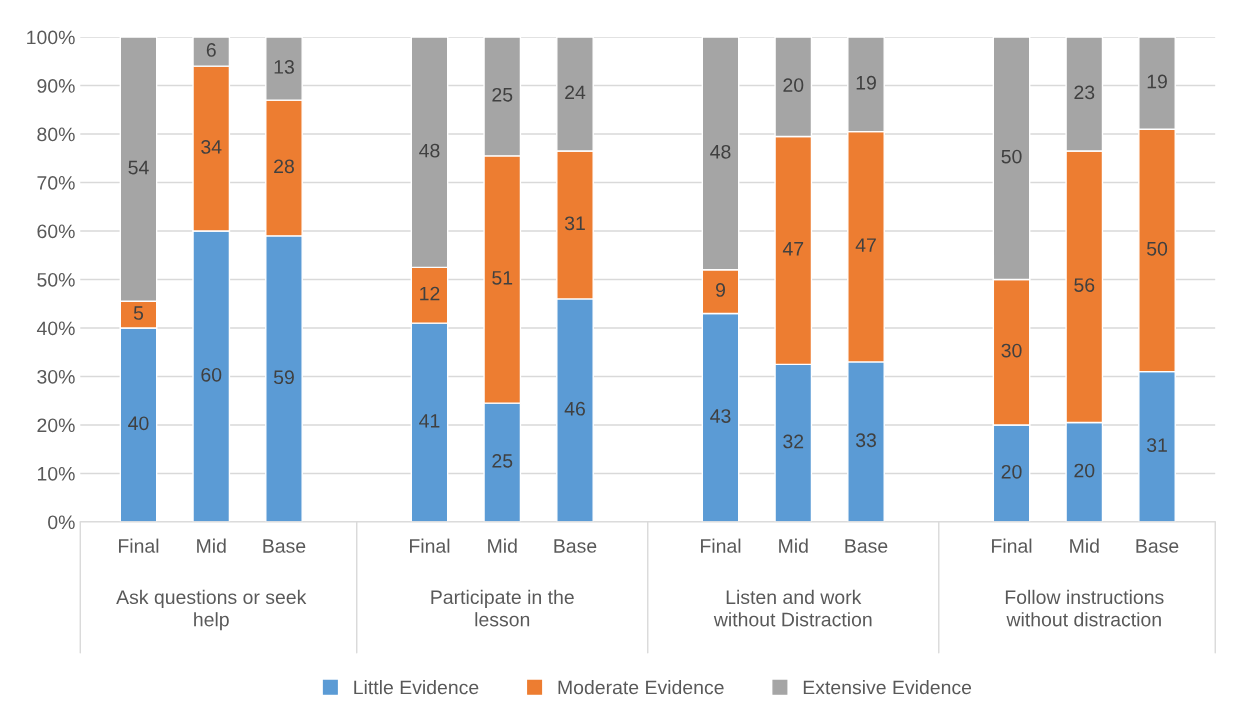 The height and width of the screenshot is (713, 1235). Describe the element at coordinates (55, 328) in the screenshot. I see `y-tick-label: 40%` at that location.